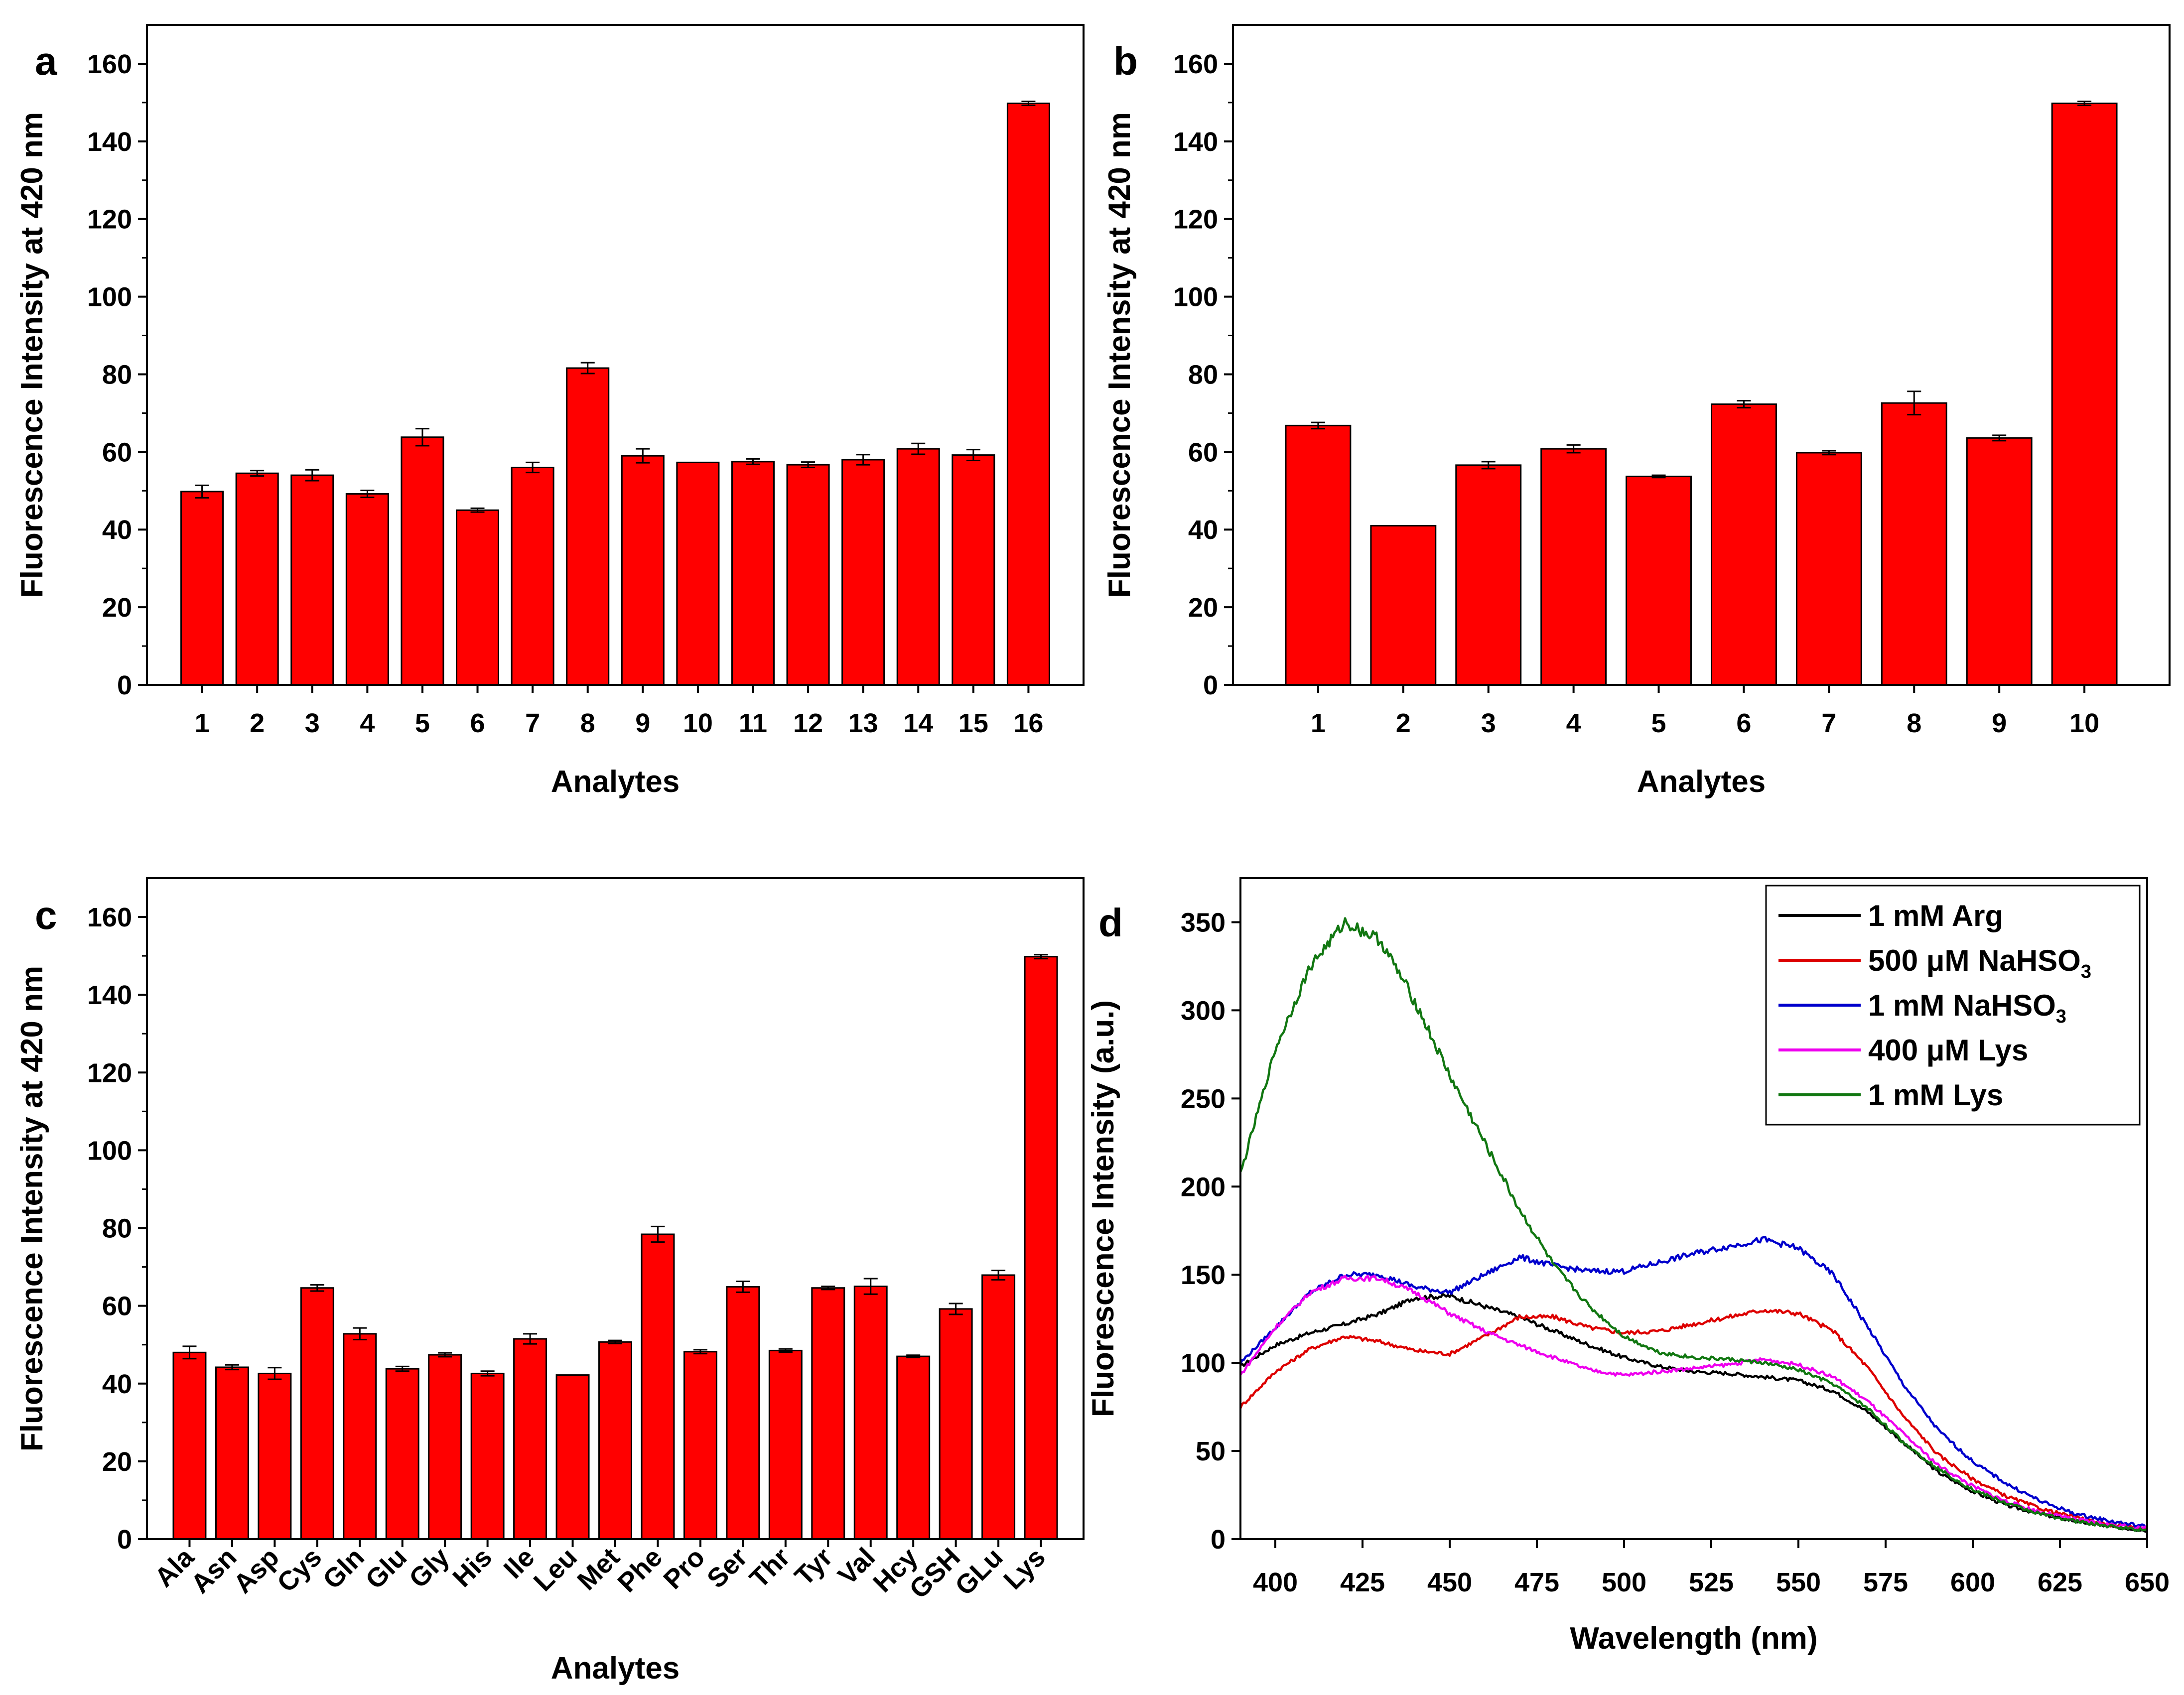  What do you see at coordinates (472, 1567) in the screenshot?
I see `x-tick-label-His: His` at bounding box center [472, 1567].